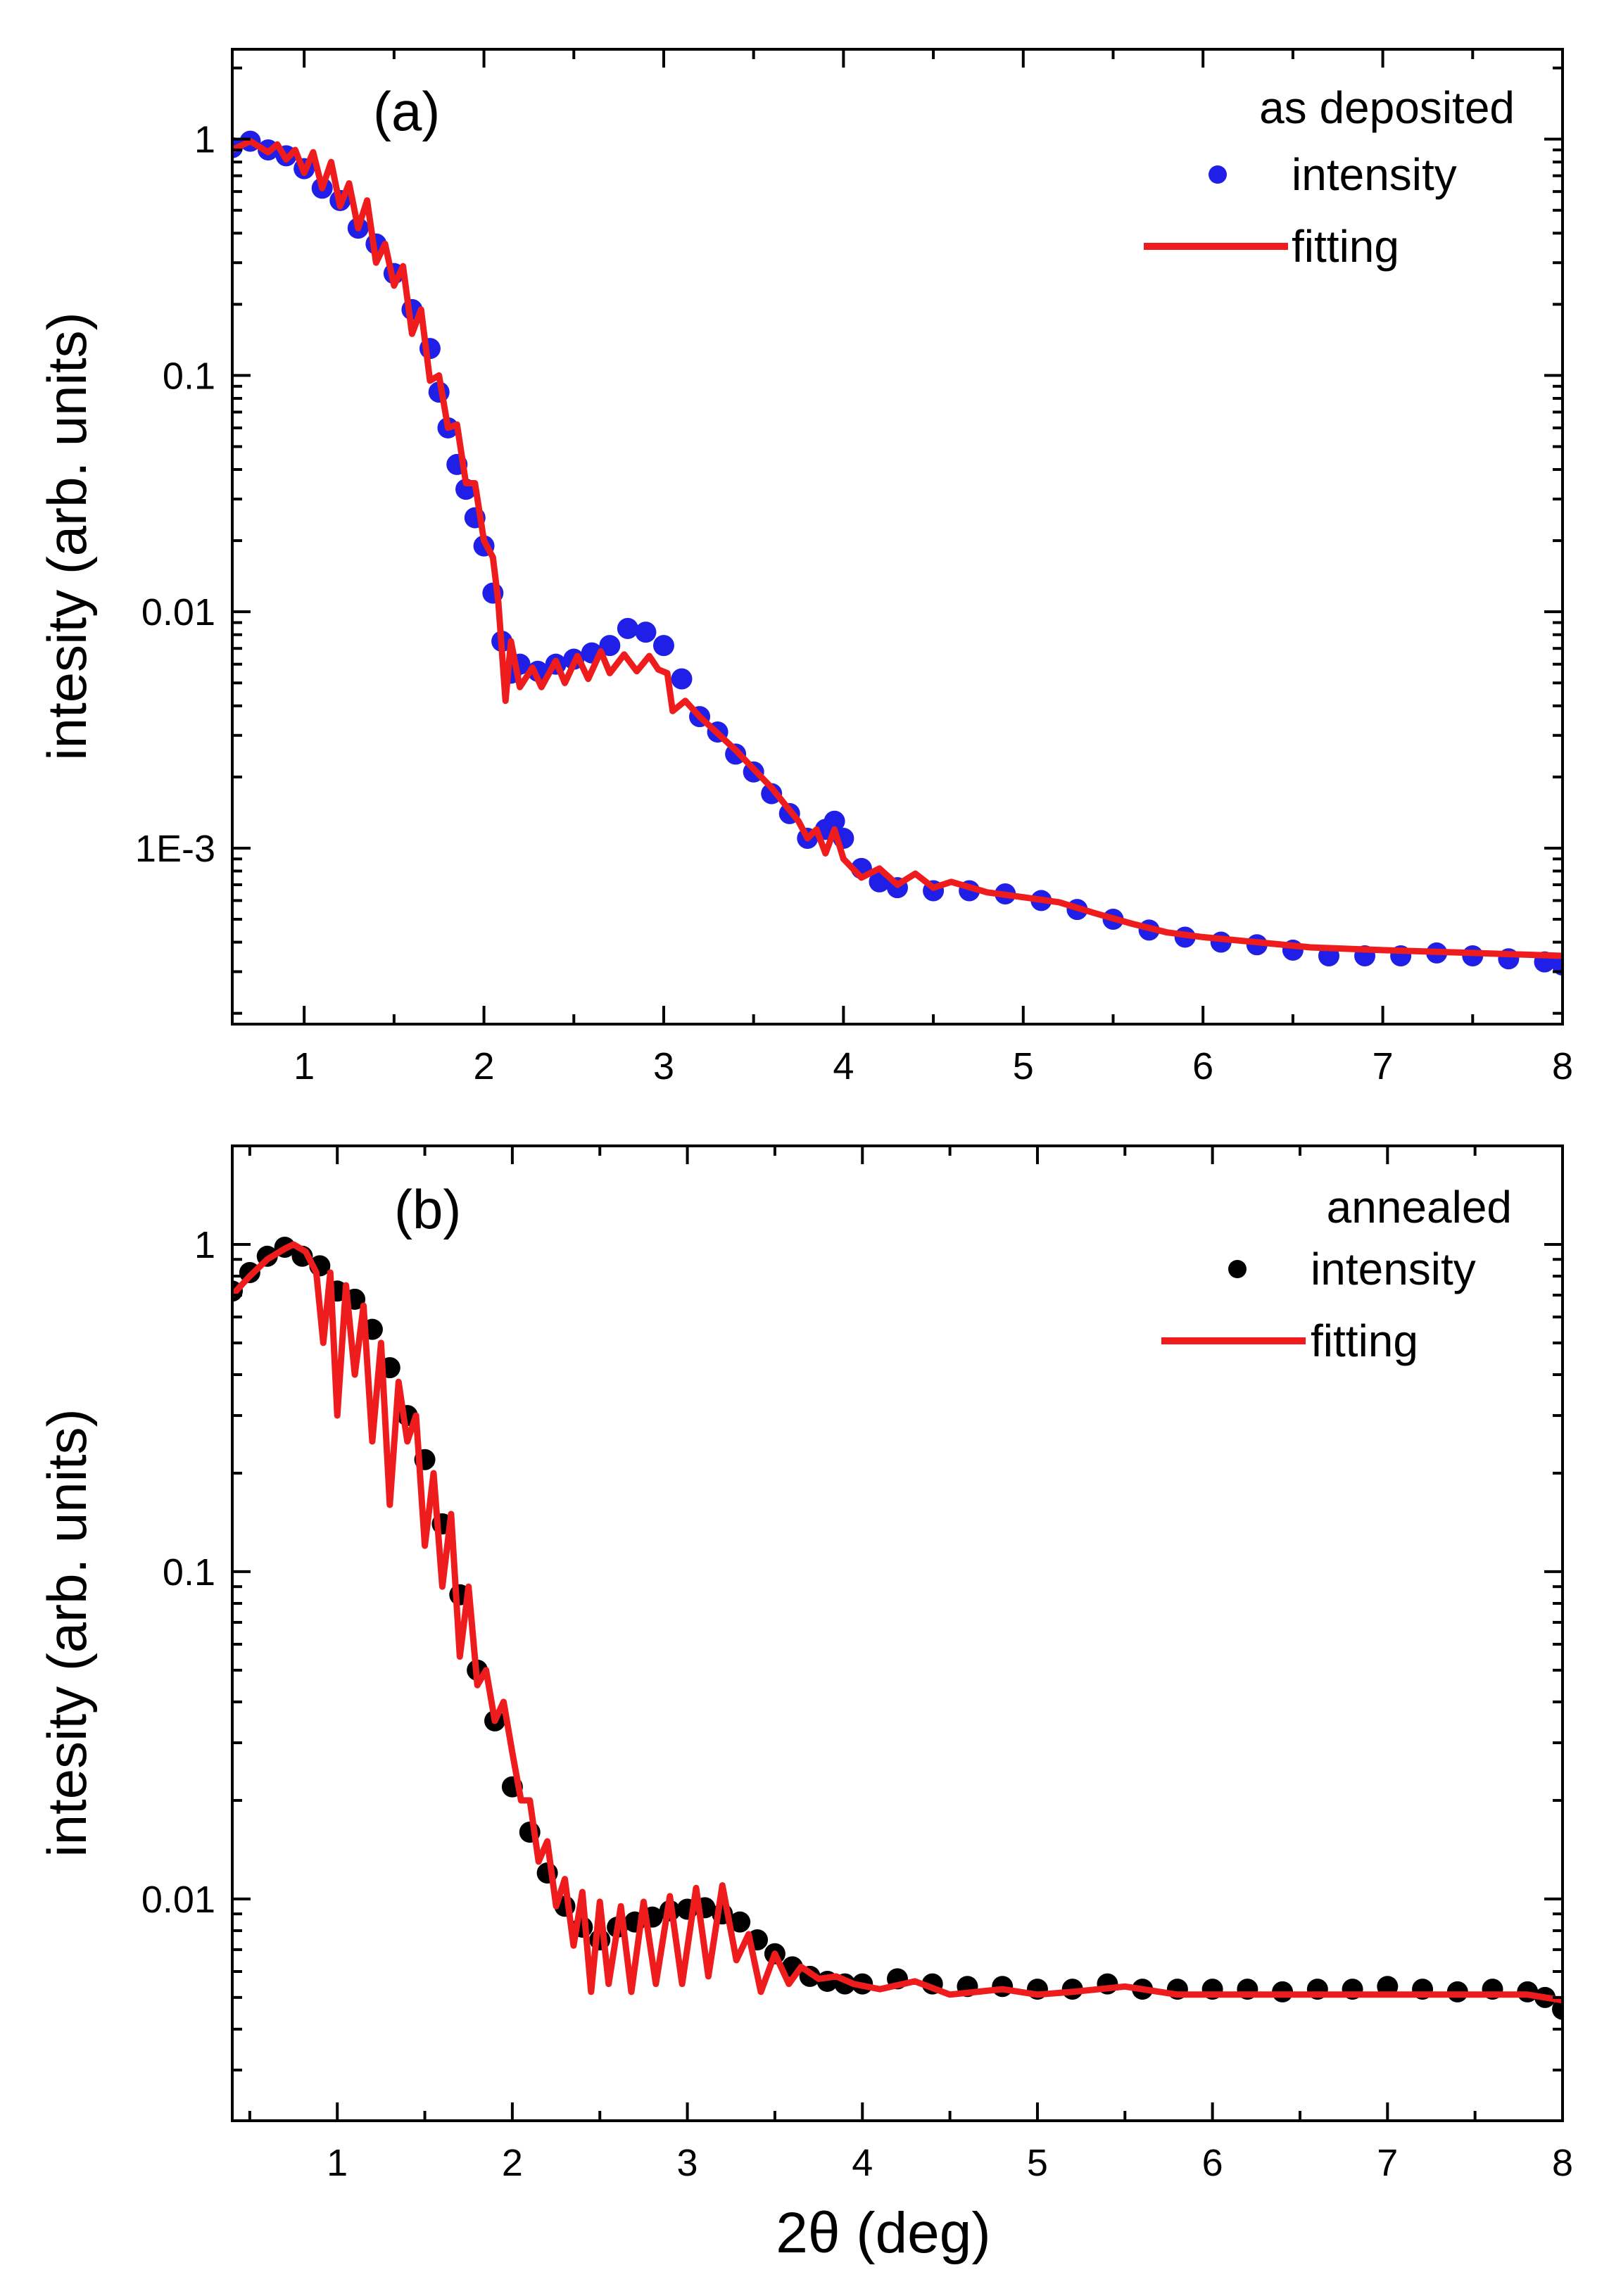 This screenshot has height=2296, width=1609. Describe the element at coordinates (67, 1632) in the screenshot. I see `panel-b-y-axis-label: intesity (arb. units)` at that location.